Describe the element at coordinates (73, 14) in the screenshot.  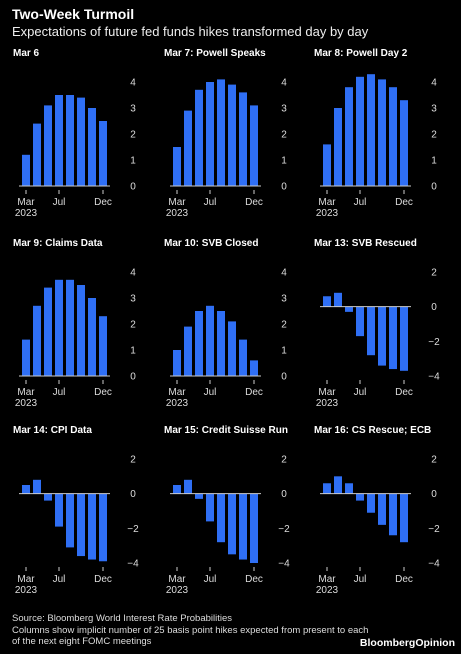
I see `page-title: Two-Week Turmoil` at that location.